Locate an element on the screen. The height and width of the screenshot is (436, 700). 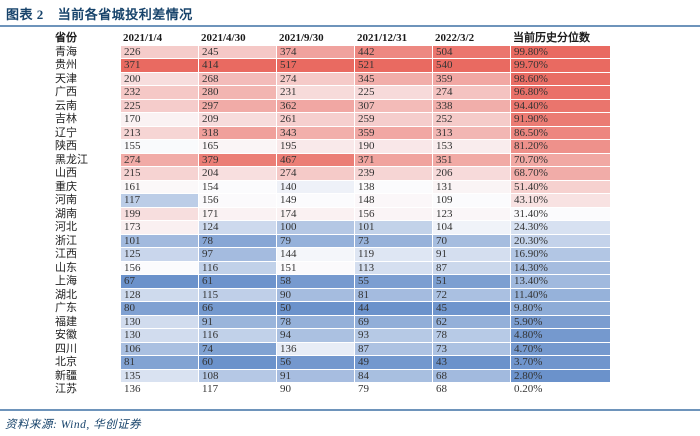
spread-value-cell: 307 is located at coordinates (393, 105).